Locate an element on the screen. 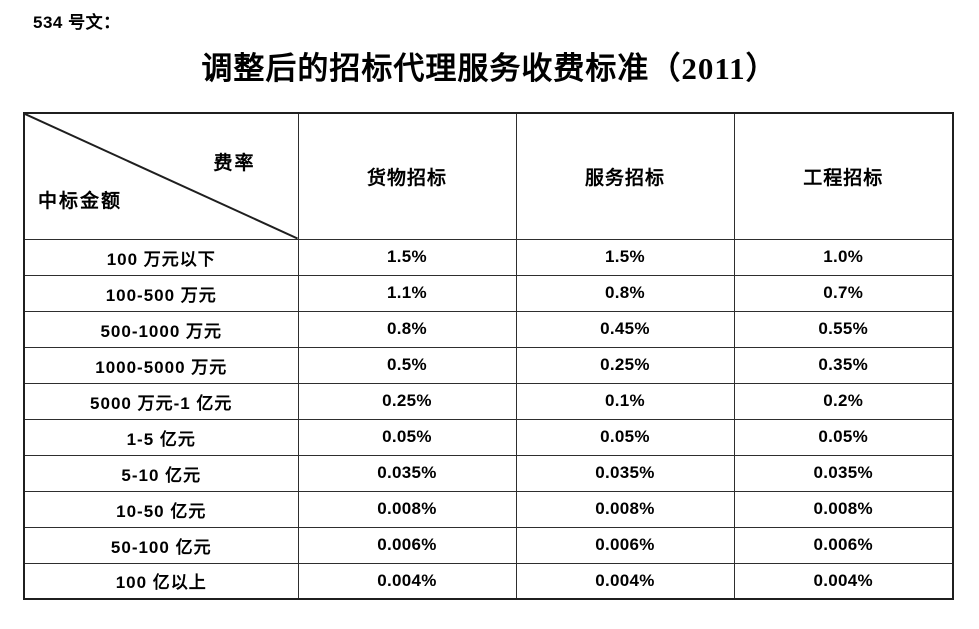  table-row: 1-5 亿元 0.05% 0.05% 0.05% is located at coordinates (488, 437).